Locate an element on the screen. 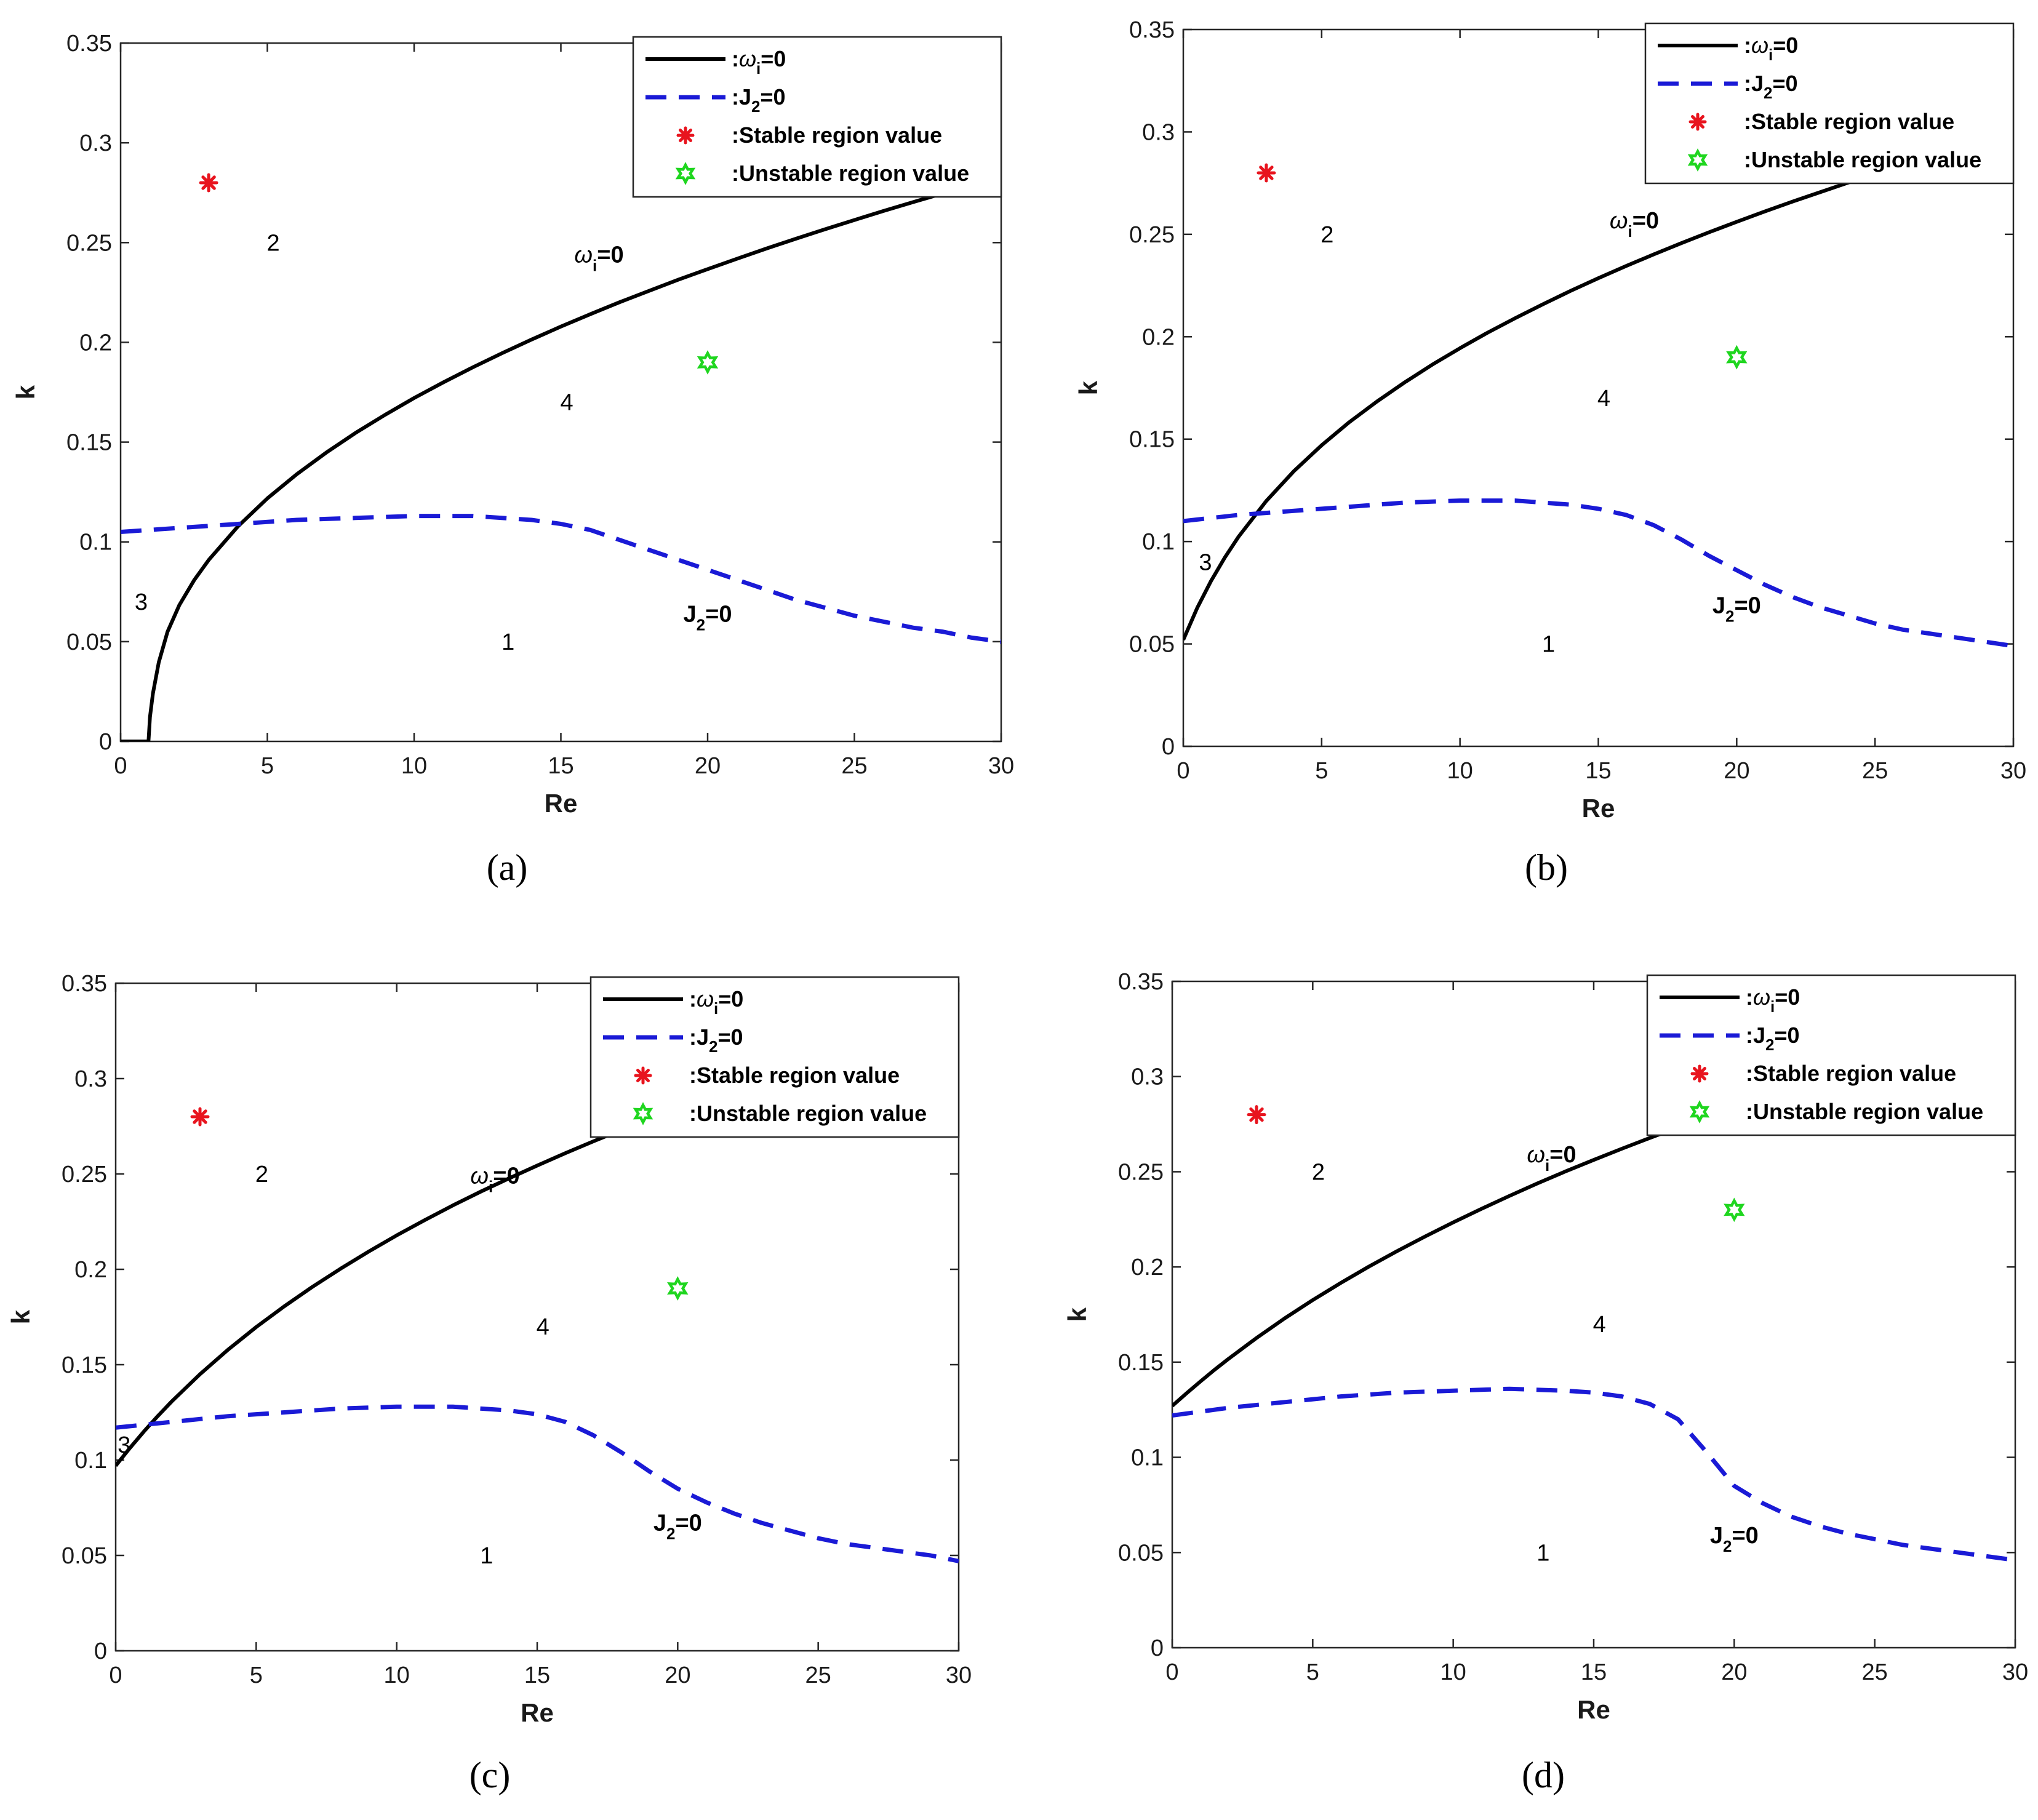 The image size is (2038, 1820). region-label: 3 is located at coordinates (1205, 562).